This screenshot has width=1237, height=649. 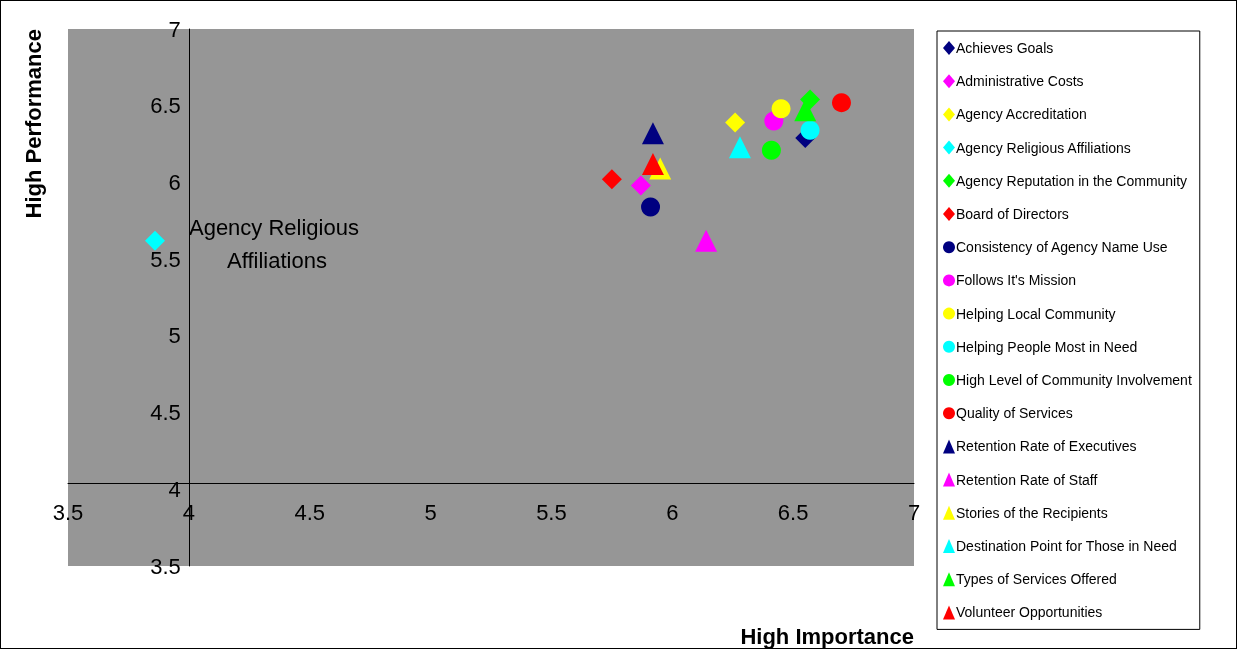 What do you see at coordinates (310, 513) in the screenshot?
I see `x-tick-label: 4.5` at bounding box center [310, 513].